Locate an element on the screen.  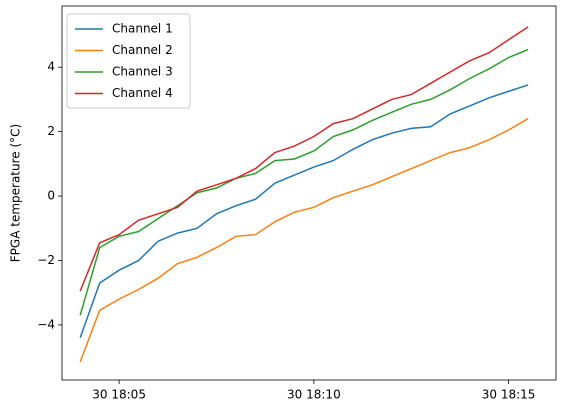
y-tick-label: 4 is located at coordinates (51, 67).